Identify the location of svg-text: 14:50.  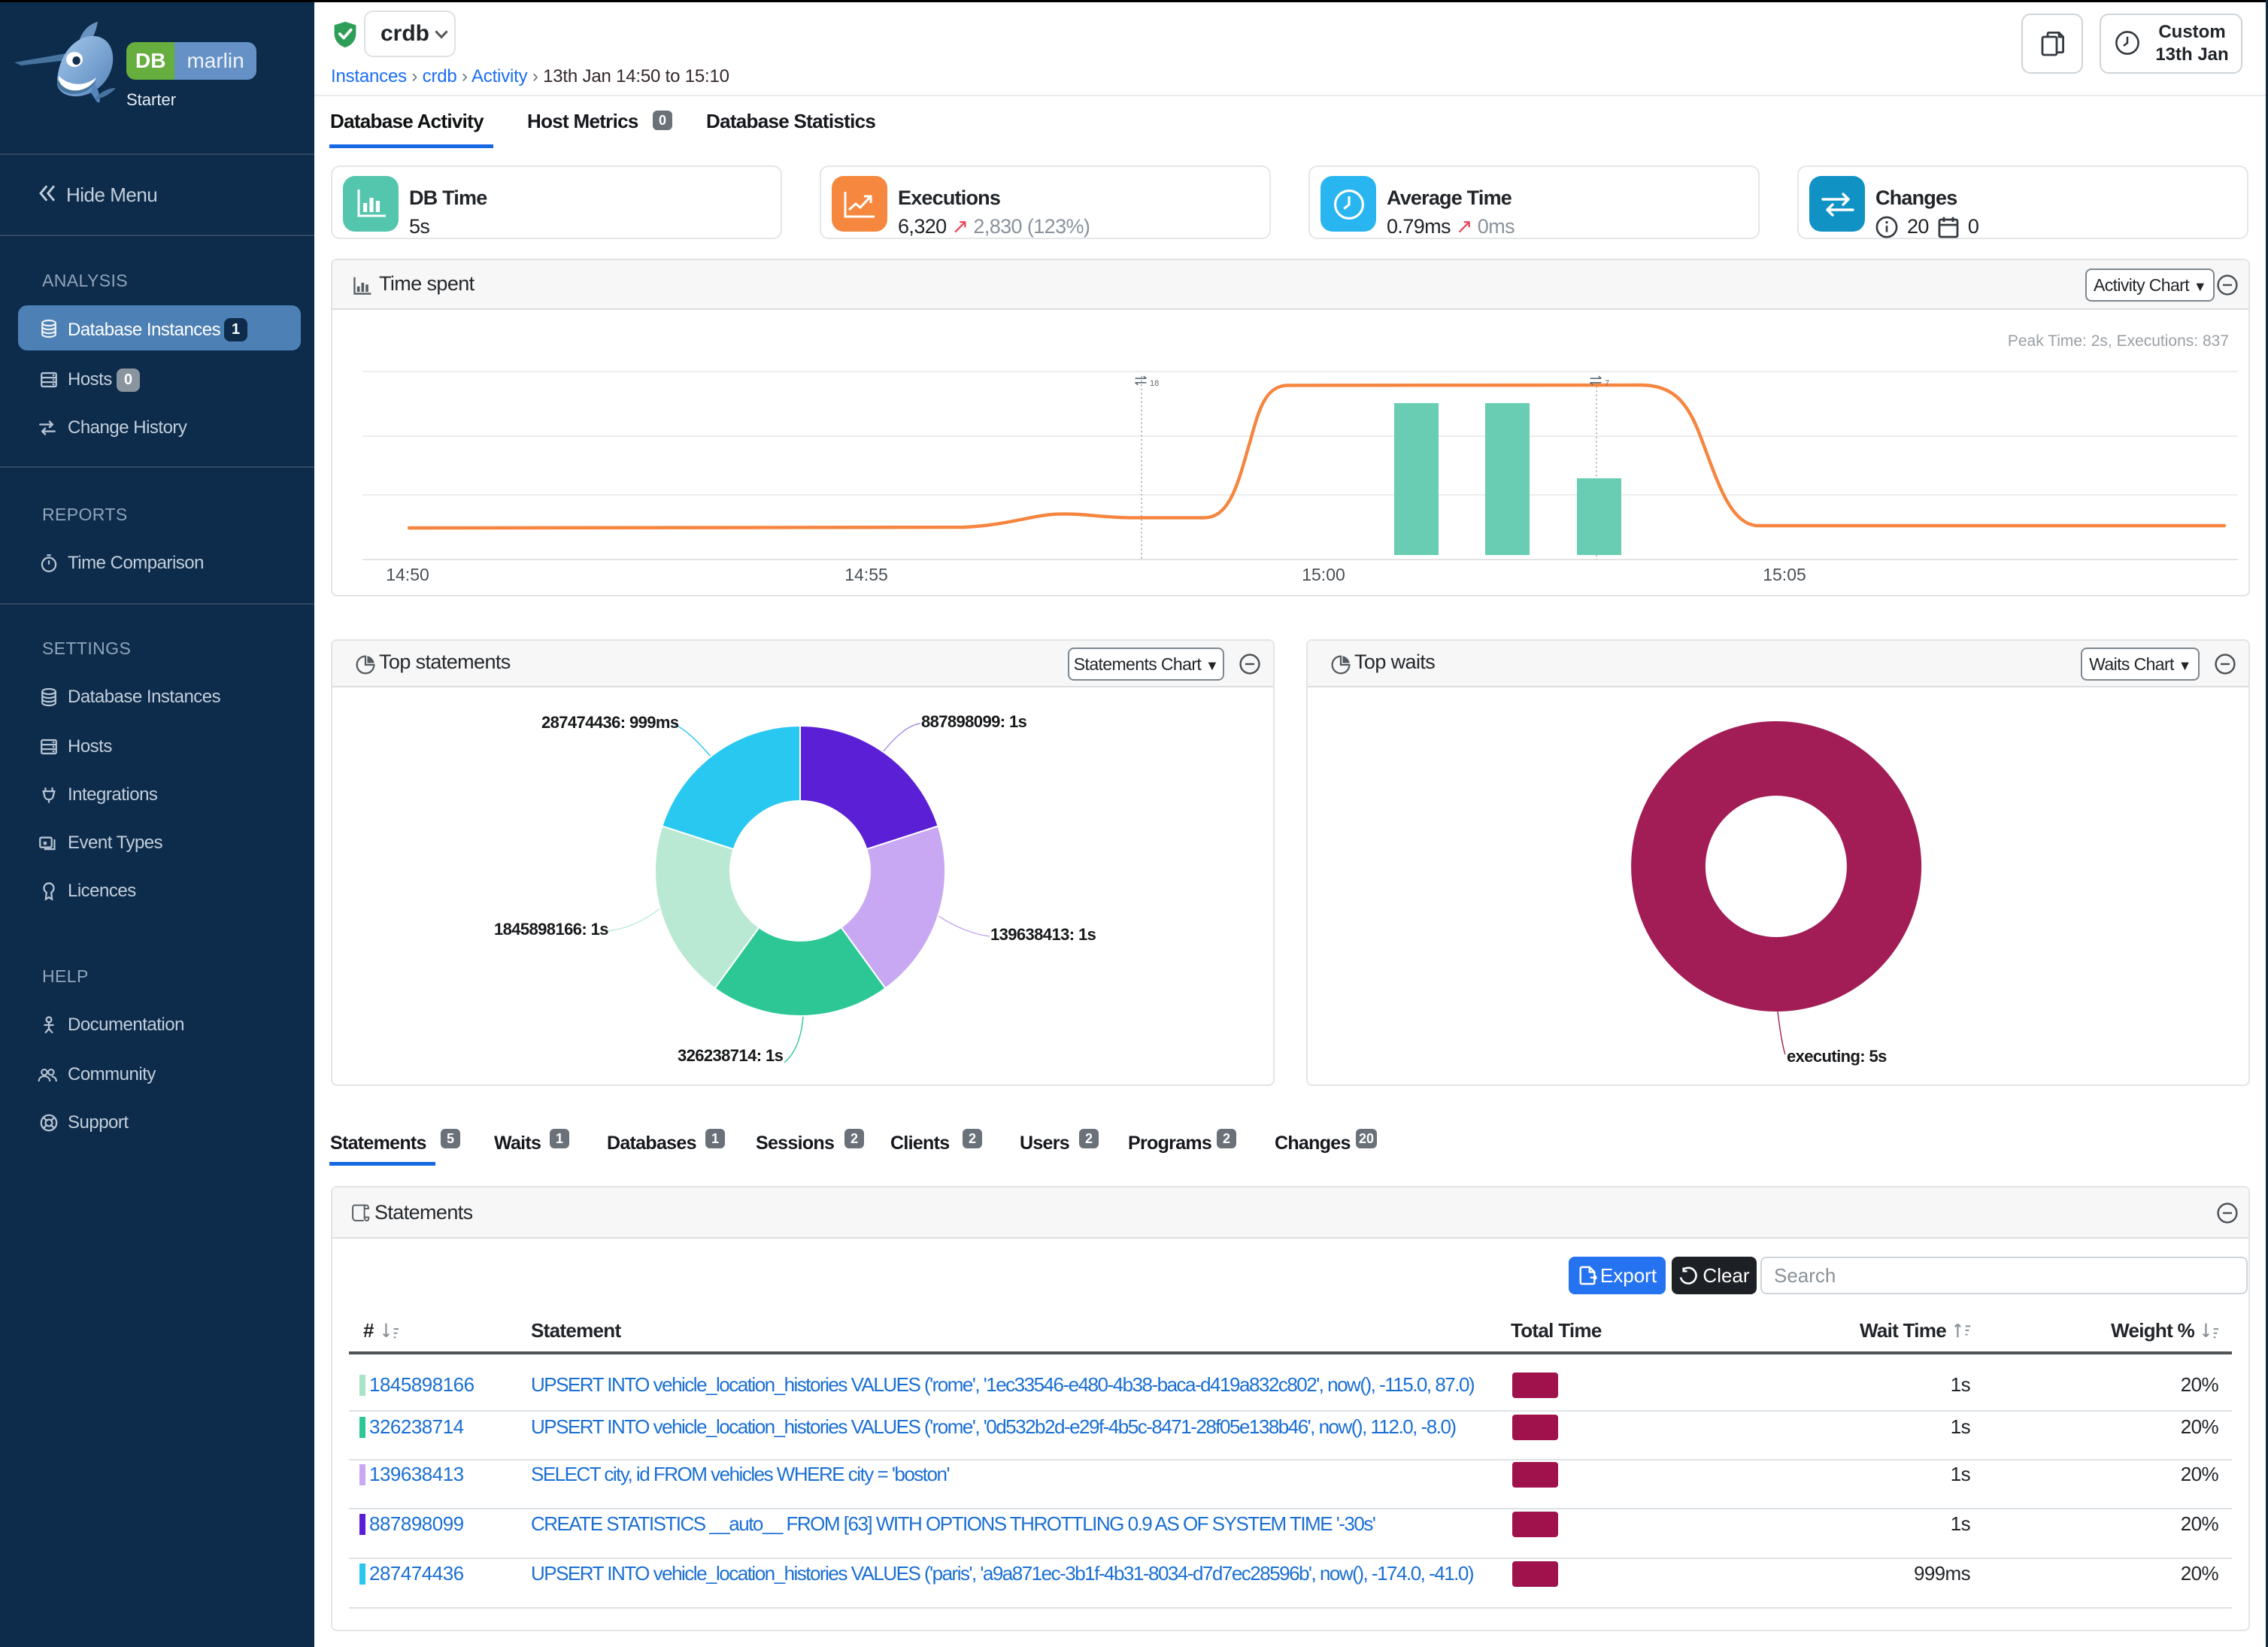
(407, 574).